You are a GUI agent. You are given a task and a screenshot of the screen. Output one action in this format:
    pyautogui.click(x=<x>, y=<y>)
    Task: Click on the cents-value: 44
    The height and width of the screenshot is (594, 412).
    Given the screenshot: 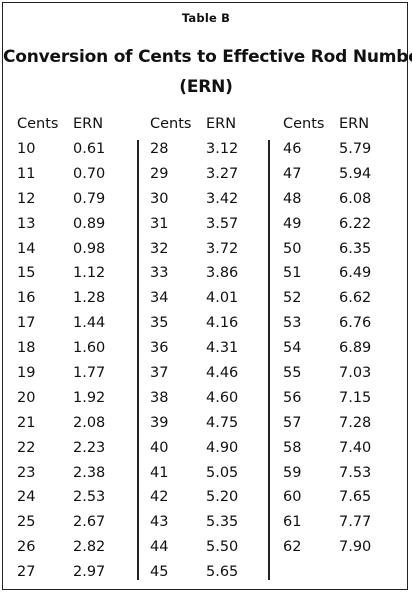 What is the action you would take?
    pyautogui.click(x=159, y=547)
    